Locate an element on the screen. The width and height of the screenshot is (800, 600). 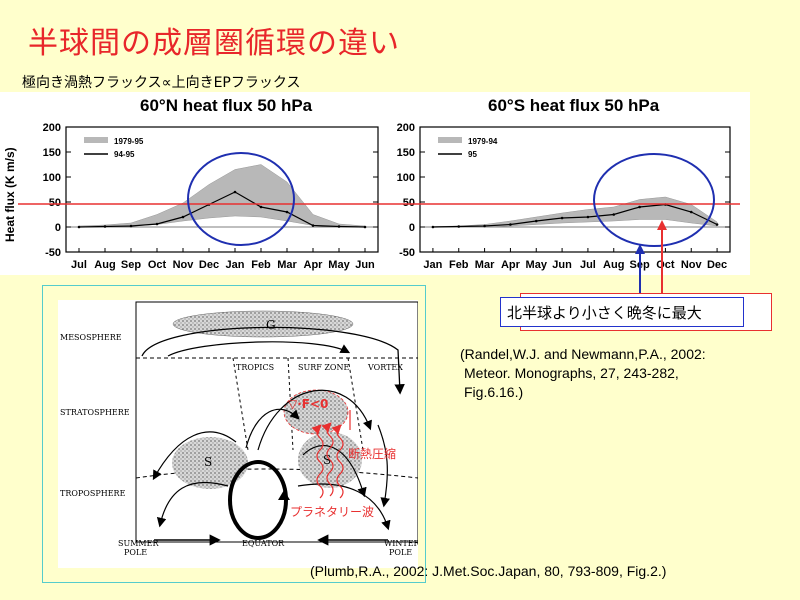
blue-arrowhead is located at coordinates (640, 249).